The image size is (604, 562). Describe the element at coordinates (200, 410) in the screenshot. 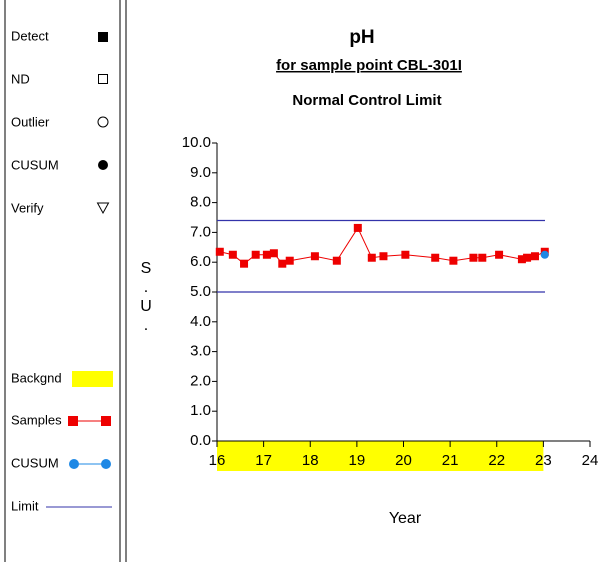

I see `y-tick-label: 1.0` at that location.